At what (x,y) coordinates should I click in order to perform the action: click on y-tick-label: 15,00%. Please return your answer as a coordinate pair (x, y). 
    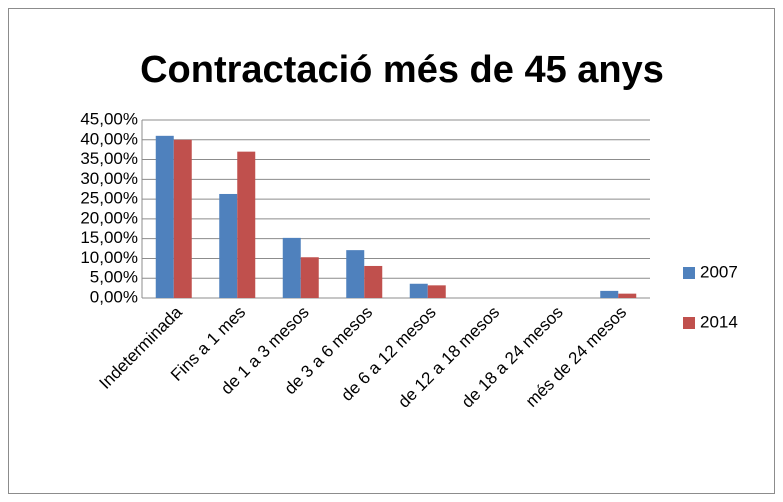
    Looking at the image, I should click on (109, 237).